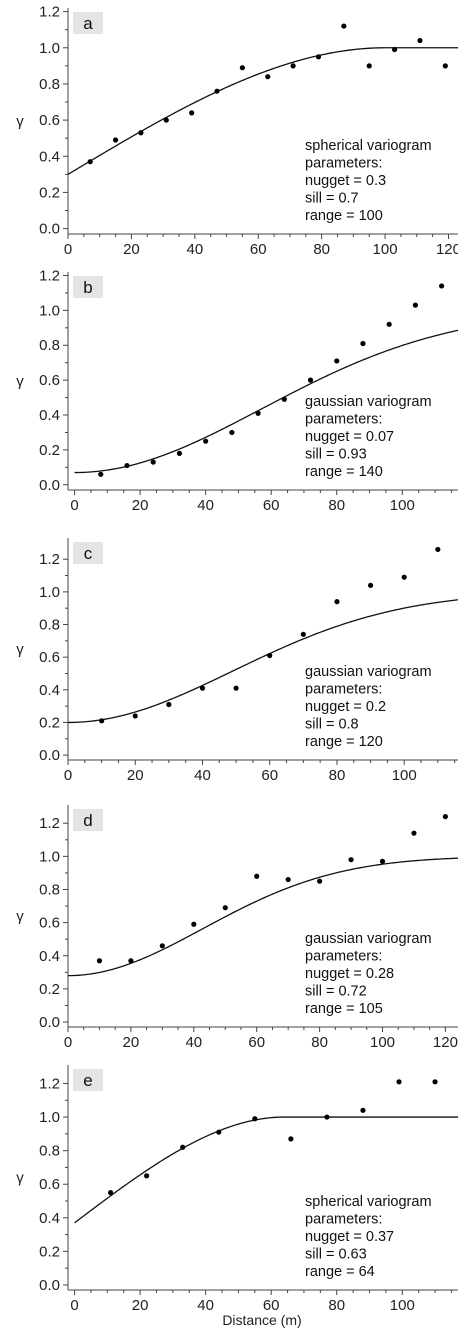  I want to click on model-annotation-line: sill = 0.7, so click(332, 199).